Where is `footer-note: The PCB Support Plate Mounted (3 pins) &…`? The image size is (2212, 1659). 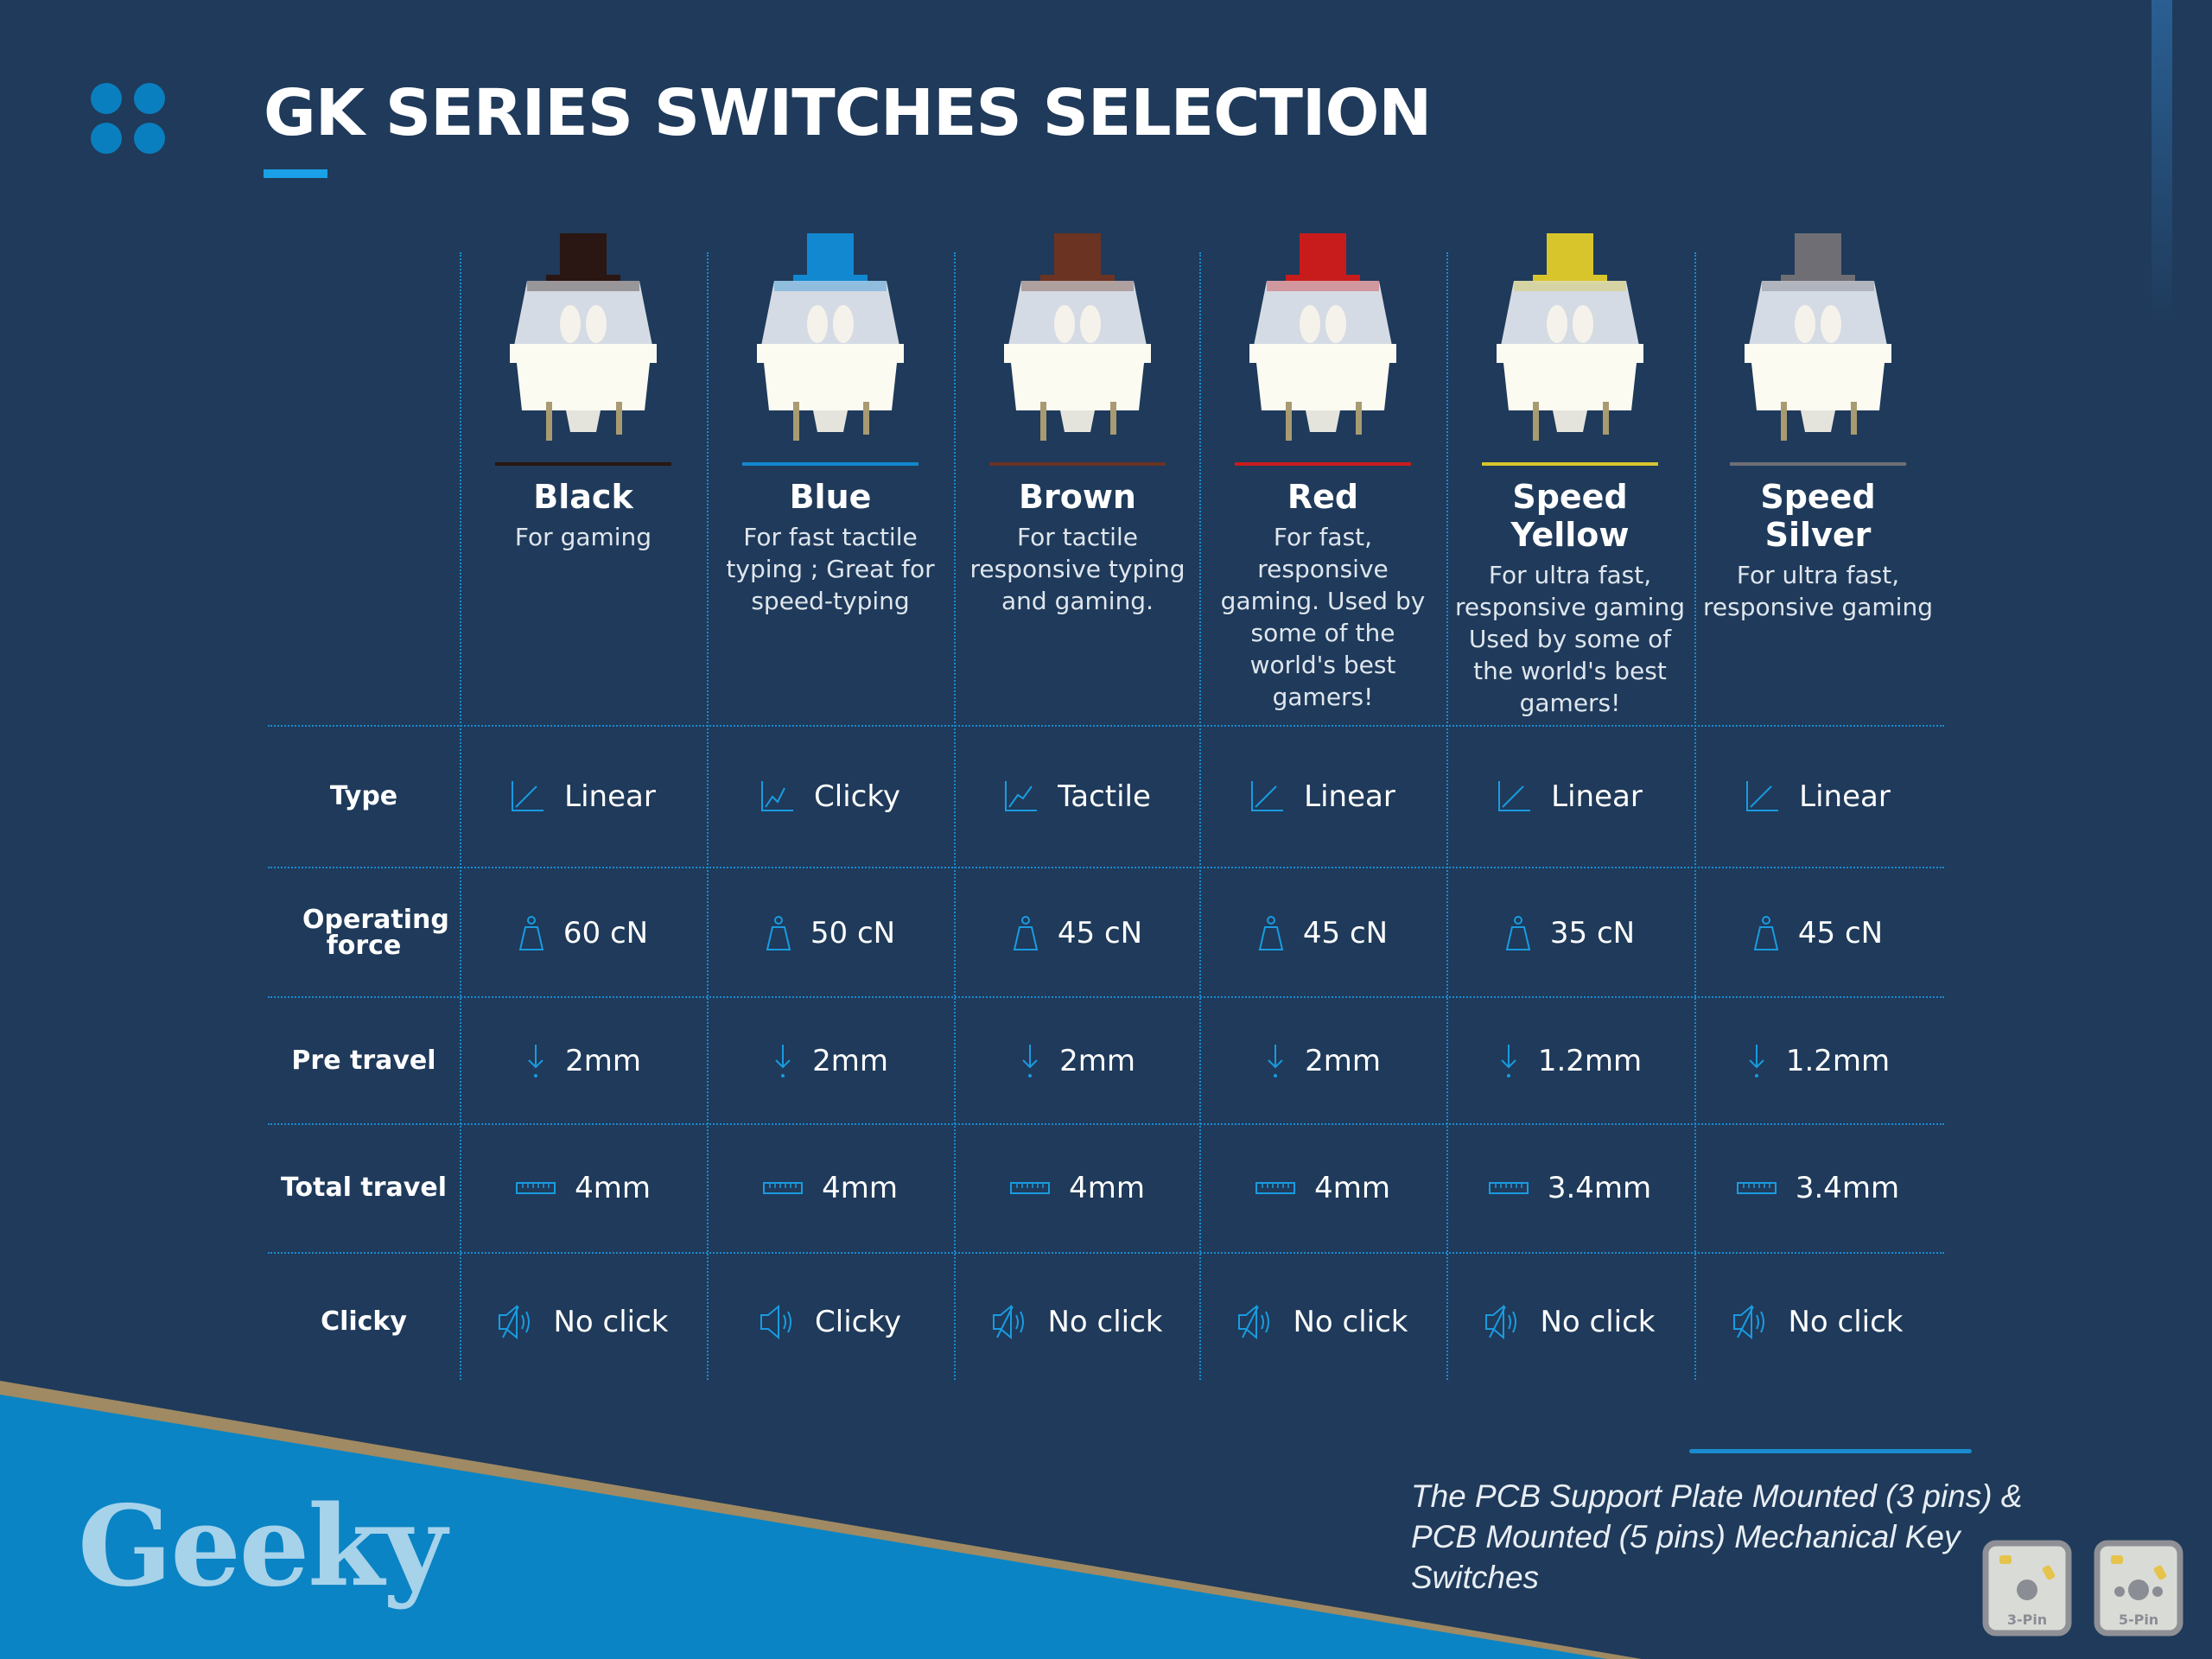 footer-note: The PCB Support Plate Mounted (3 pins) &… is located at coordinates (1717, 1536).